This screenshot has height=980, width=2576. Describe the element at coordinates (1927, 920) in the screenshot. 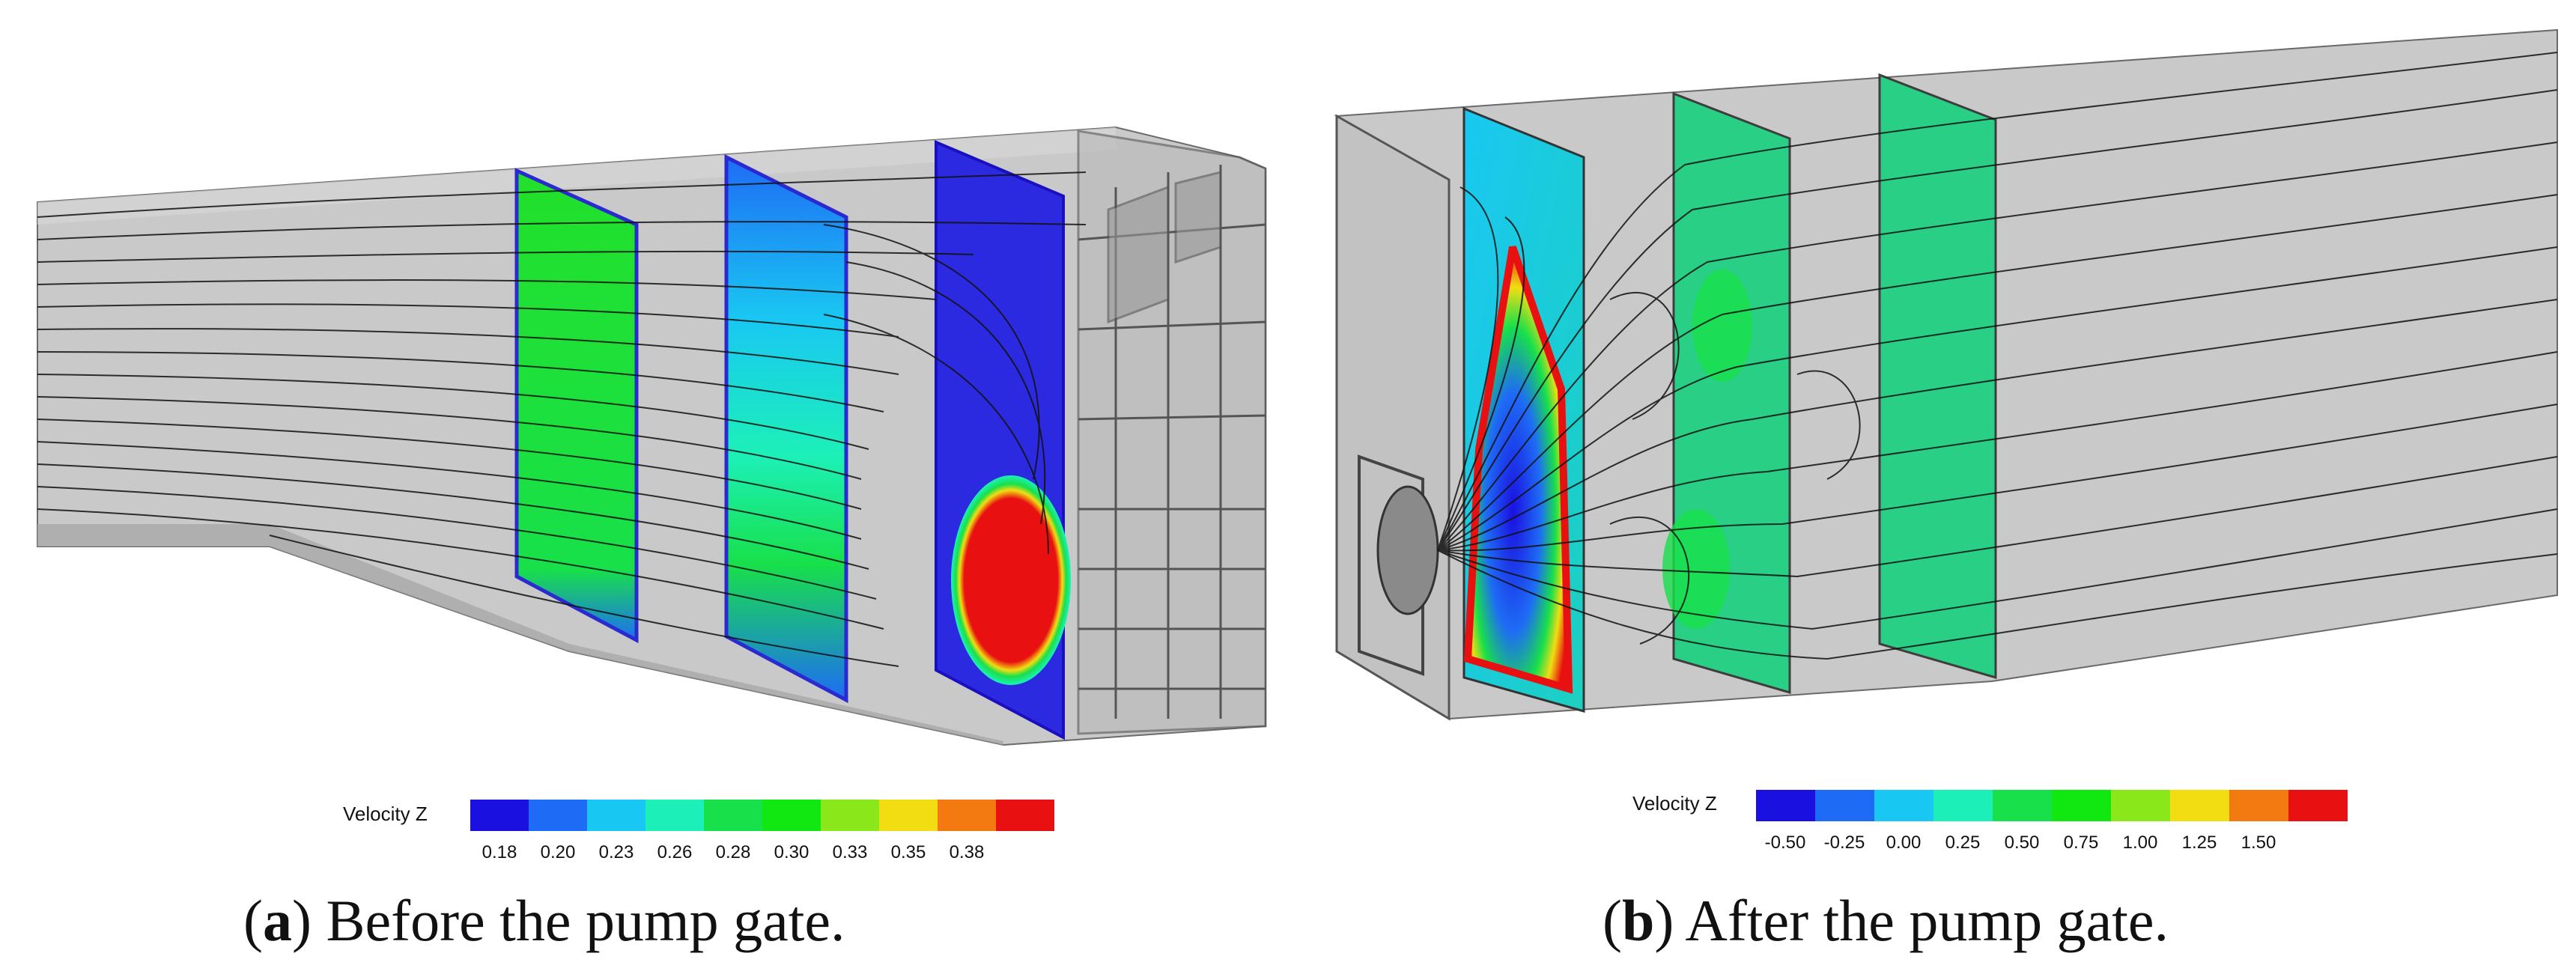

I see `caption-b-text: After the pump gate.` at that location.